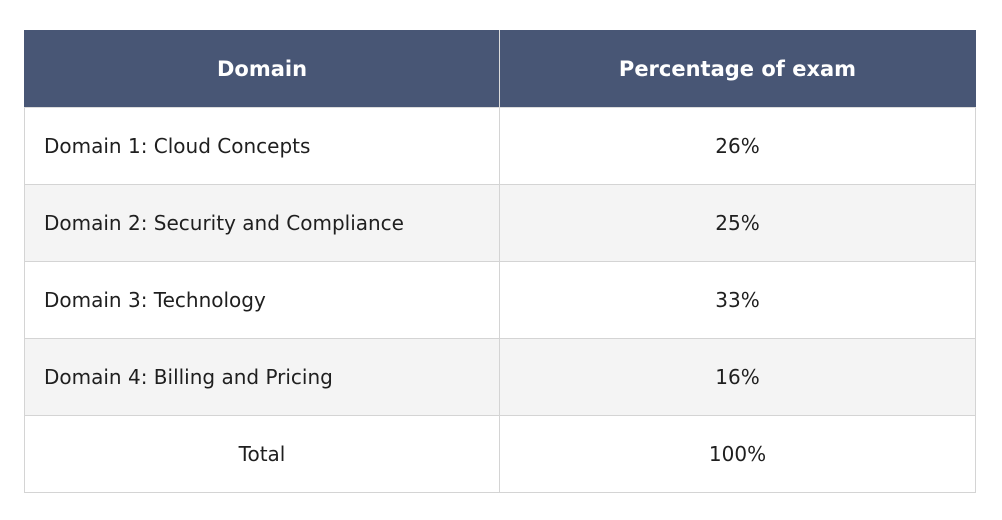 Image resolution: width=1002 pixels, height=520 pixels. Describe the element at coordinates (737, 300) in the screenshot. I see `percentage-cell: 33%` at that location.